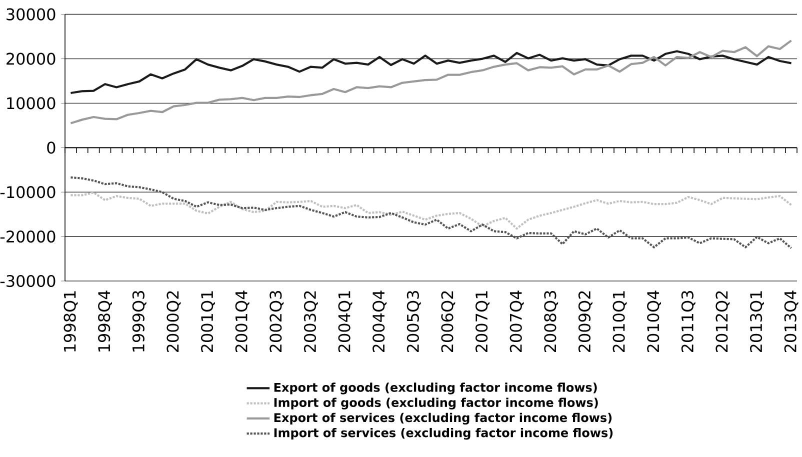 The image size is (802, 457). What do you see at coordinates (791, 321) in the screenshot?
I see `x-tick-label: 2013Q4` at bounding box center [791, 321].